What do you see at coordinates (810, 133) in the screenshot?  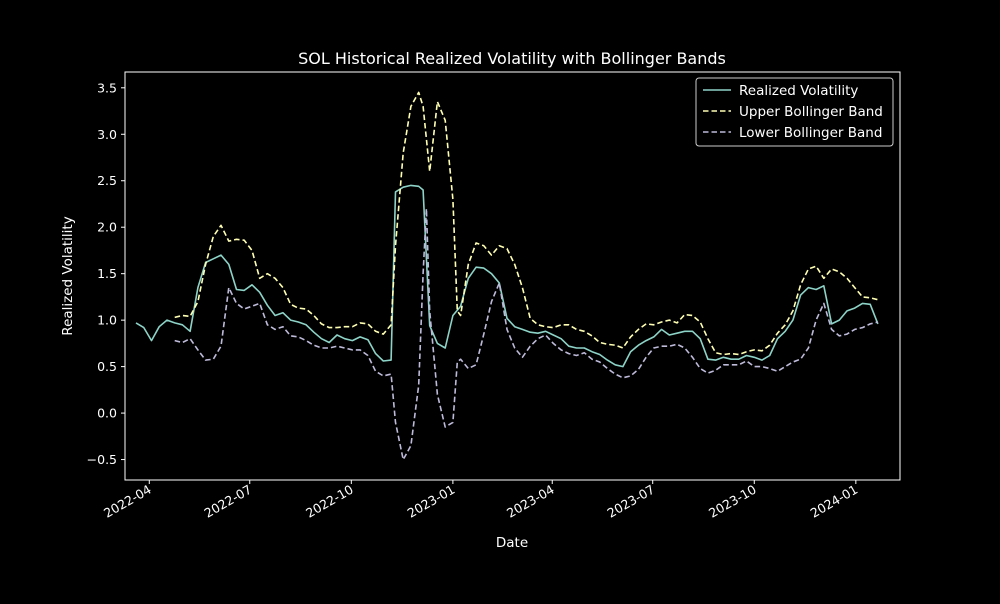 I see `legend-label: Lower Bollinger Band` at bounding box center [810, 133].